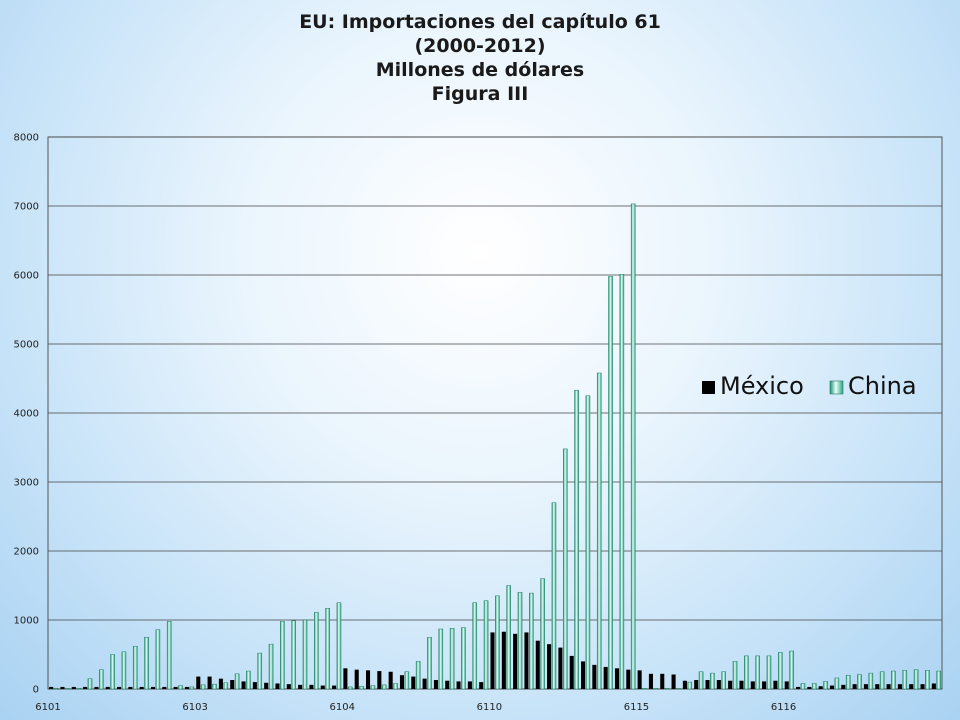 This screenshot has height=720, width=960. What do you see at coordinates (783, 707) in the screenshot?
I see `x-tick-label: 6116` at bounding box center [783, 707].